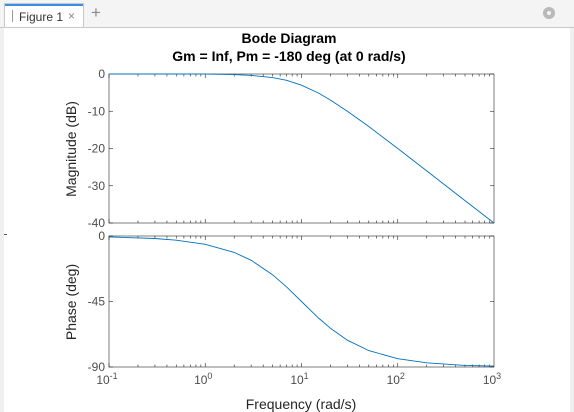 This screenshot has width=574, height=412. I want to click on y-tick-label: -10, so click(97, 111).